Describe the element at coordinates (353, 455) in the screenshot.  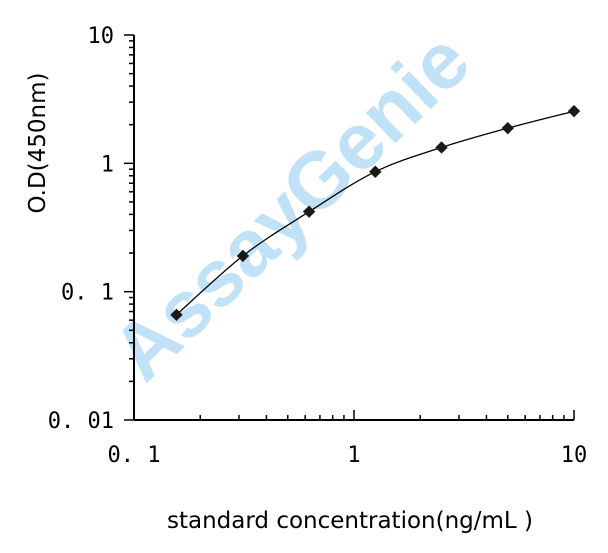
I see `x-tick-label: 1` at that location.